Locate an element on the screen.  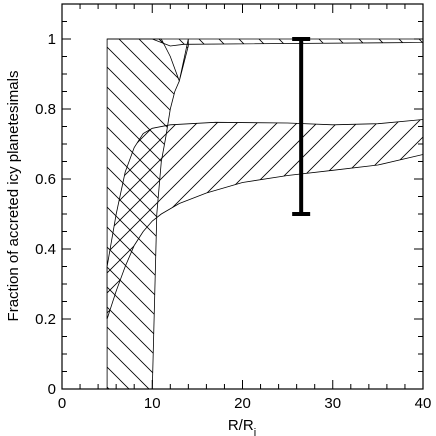
y-axis-label: Fraction of accreted icy planetesimals is located at coordinates (13, 196).